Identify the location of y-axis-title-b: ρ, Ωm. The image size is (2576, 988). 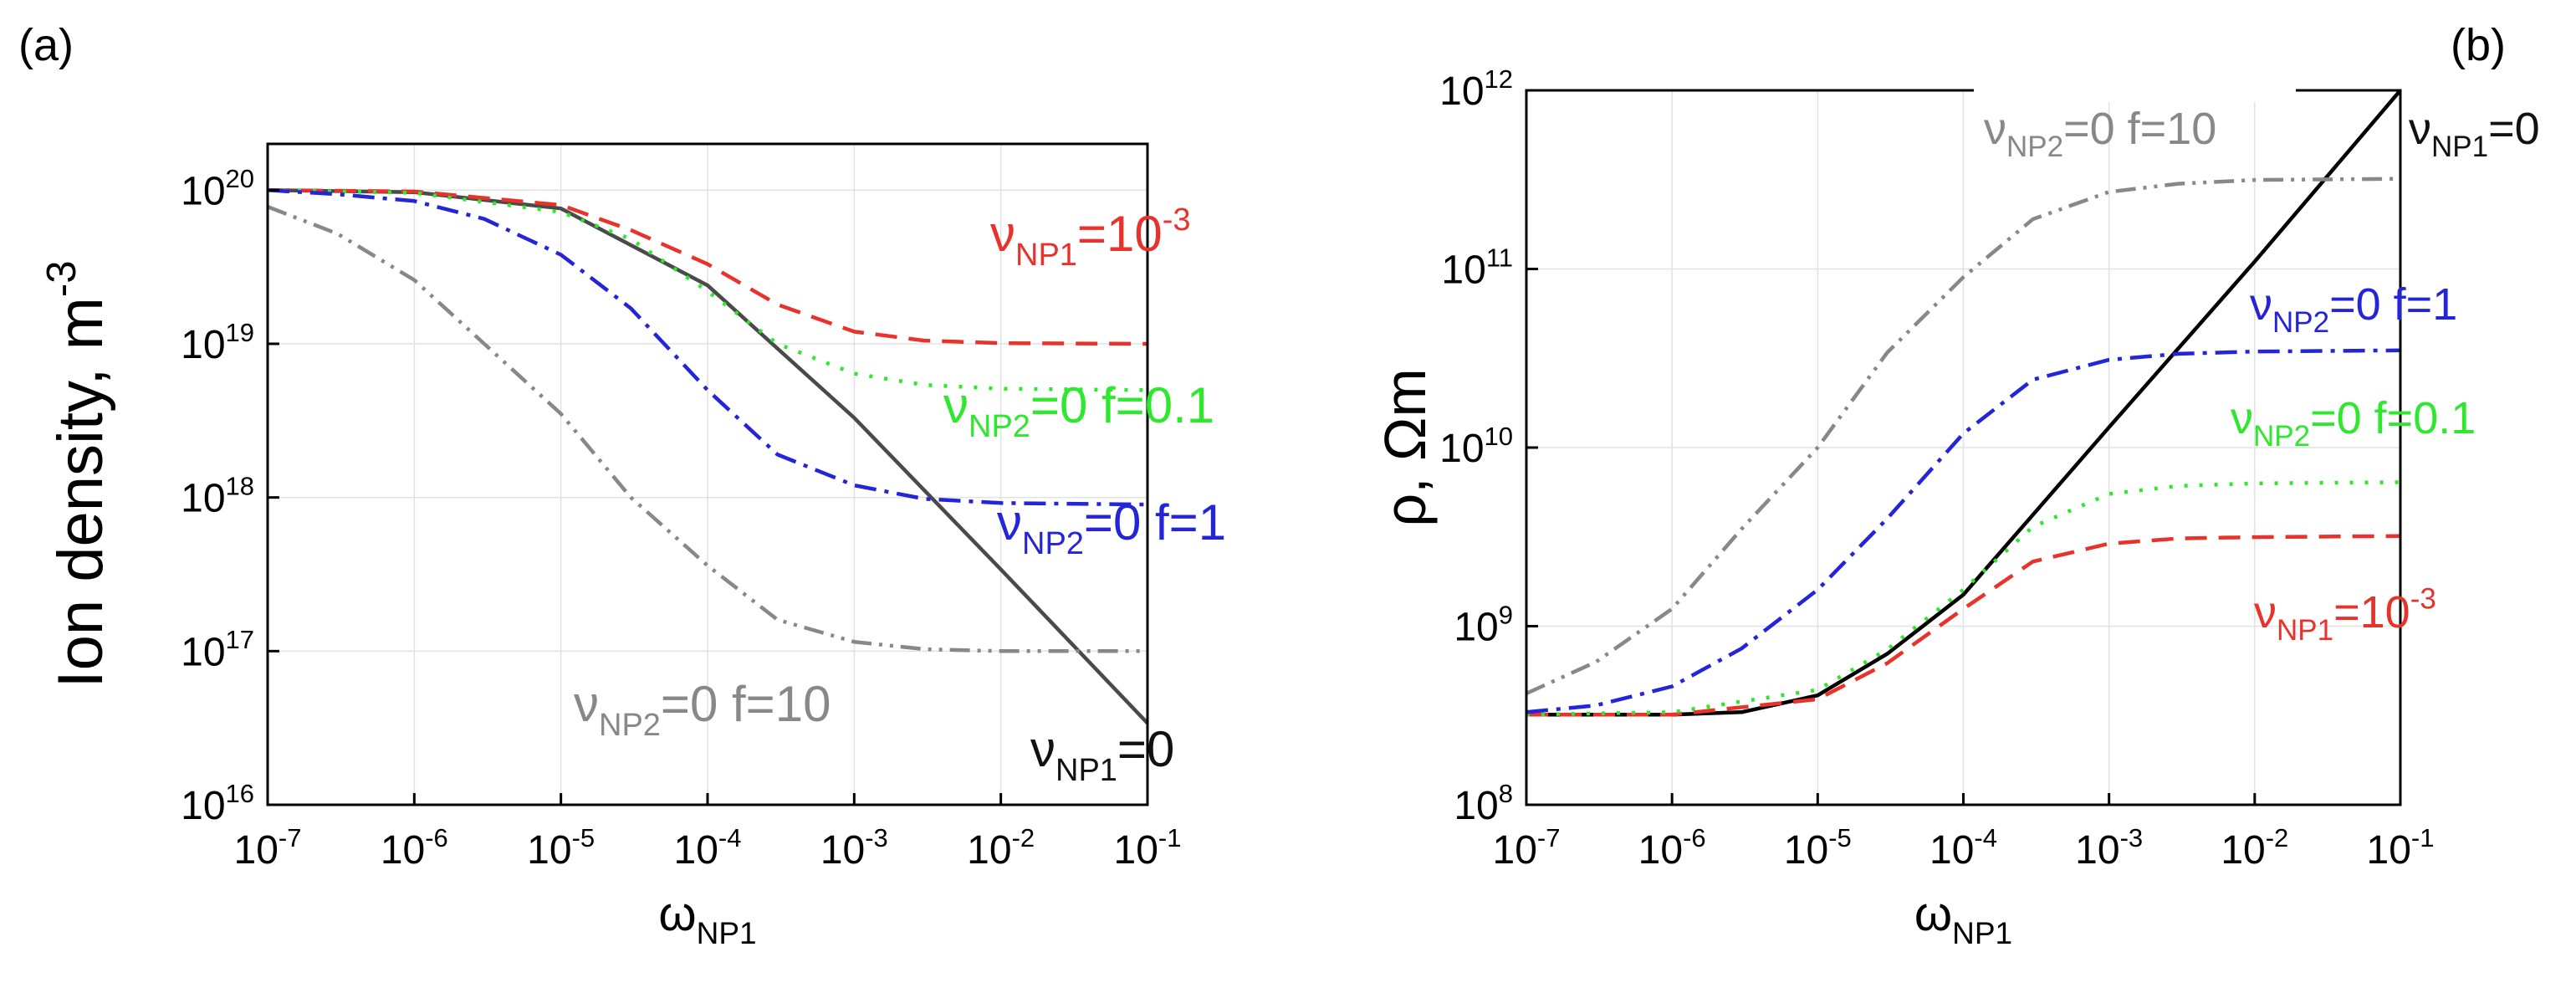
(1405, 447).